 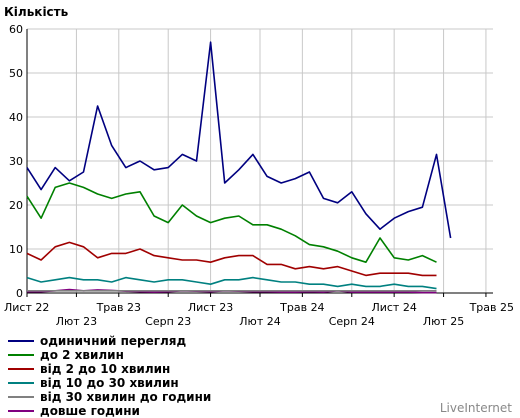 What do you see at coordinates (36, 12) in the screenshot?
I see `y-axis-label: Кількість` at bounding box center [36, 12].